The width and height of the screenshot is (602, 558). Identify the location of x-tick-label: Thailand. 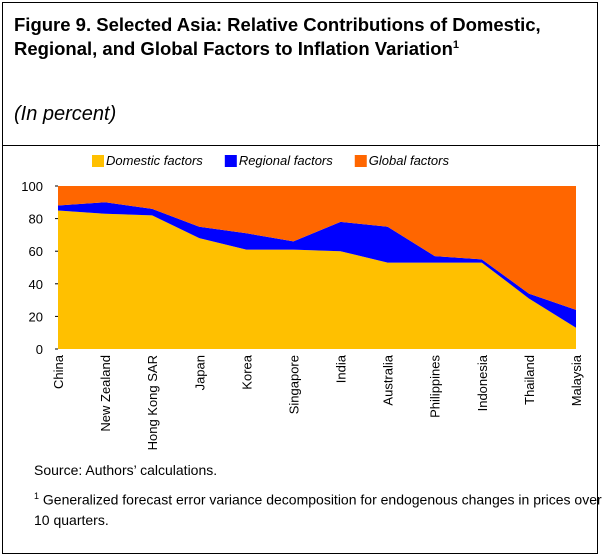
(529, 380).